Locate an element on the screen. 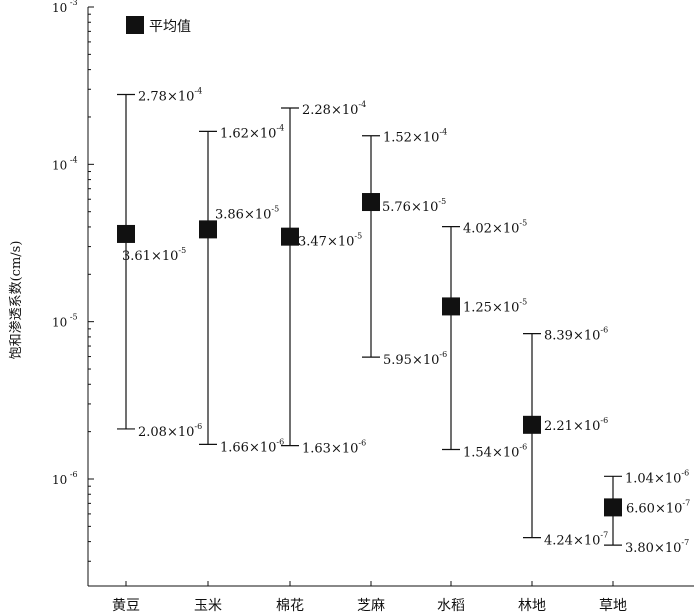 Image resolution: width=700 pixels, height=615 pixels. x-tick-label: 芝麻 is located at coordinates (371, 606).